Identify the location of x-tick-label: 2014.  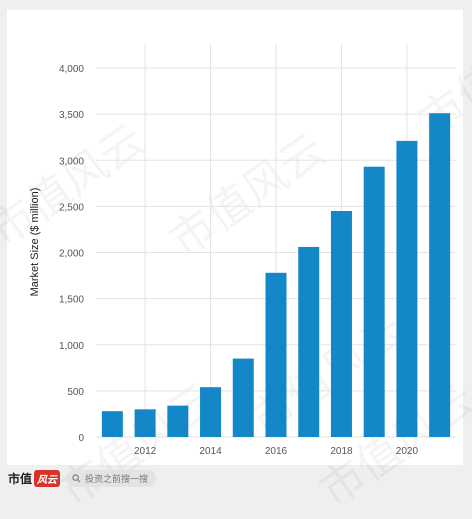
(210, 451).